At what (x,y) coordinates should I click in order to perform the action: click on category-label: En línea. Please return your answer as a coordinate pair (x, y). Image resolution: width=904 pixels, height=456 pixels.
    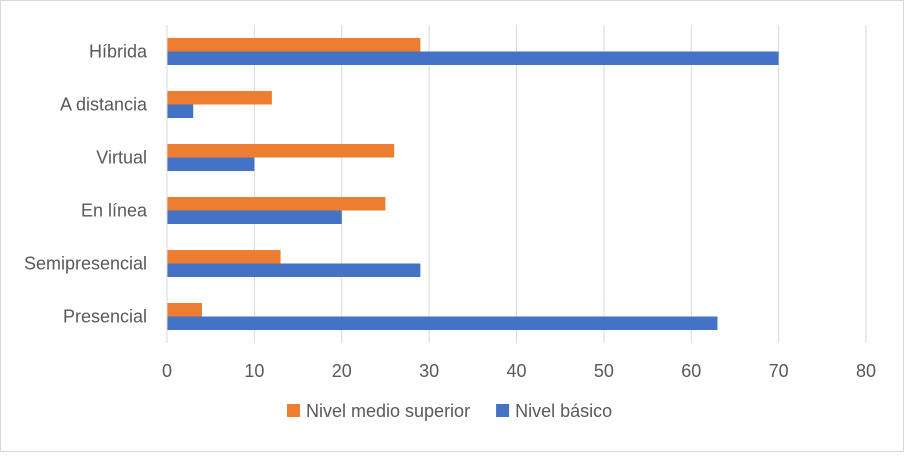
    Looking at the image, I should click on (114, 211).